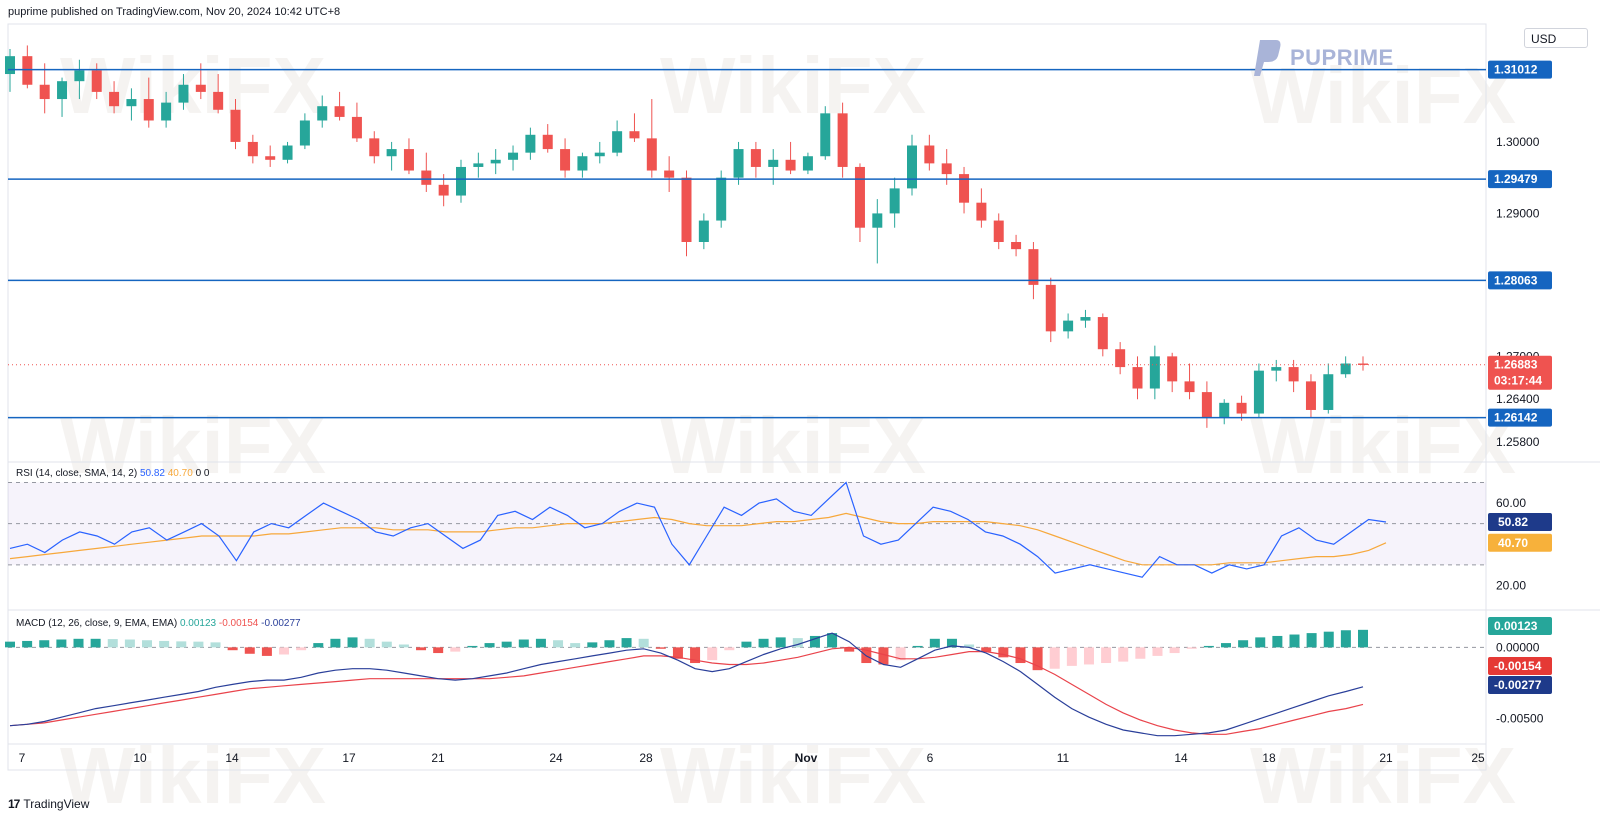  I want to click on macd-line, so click(686, 684).